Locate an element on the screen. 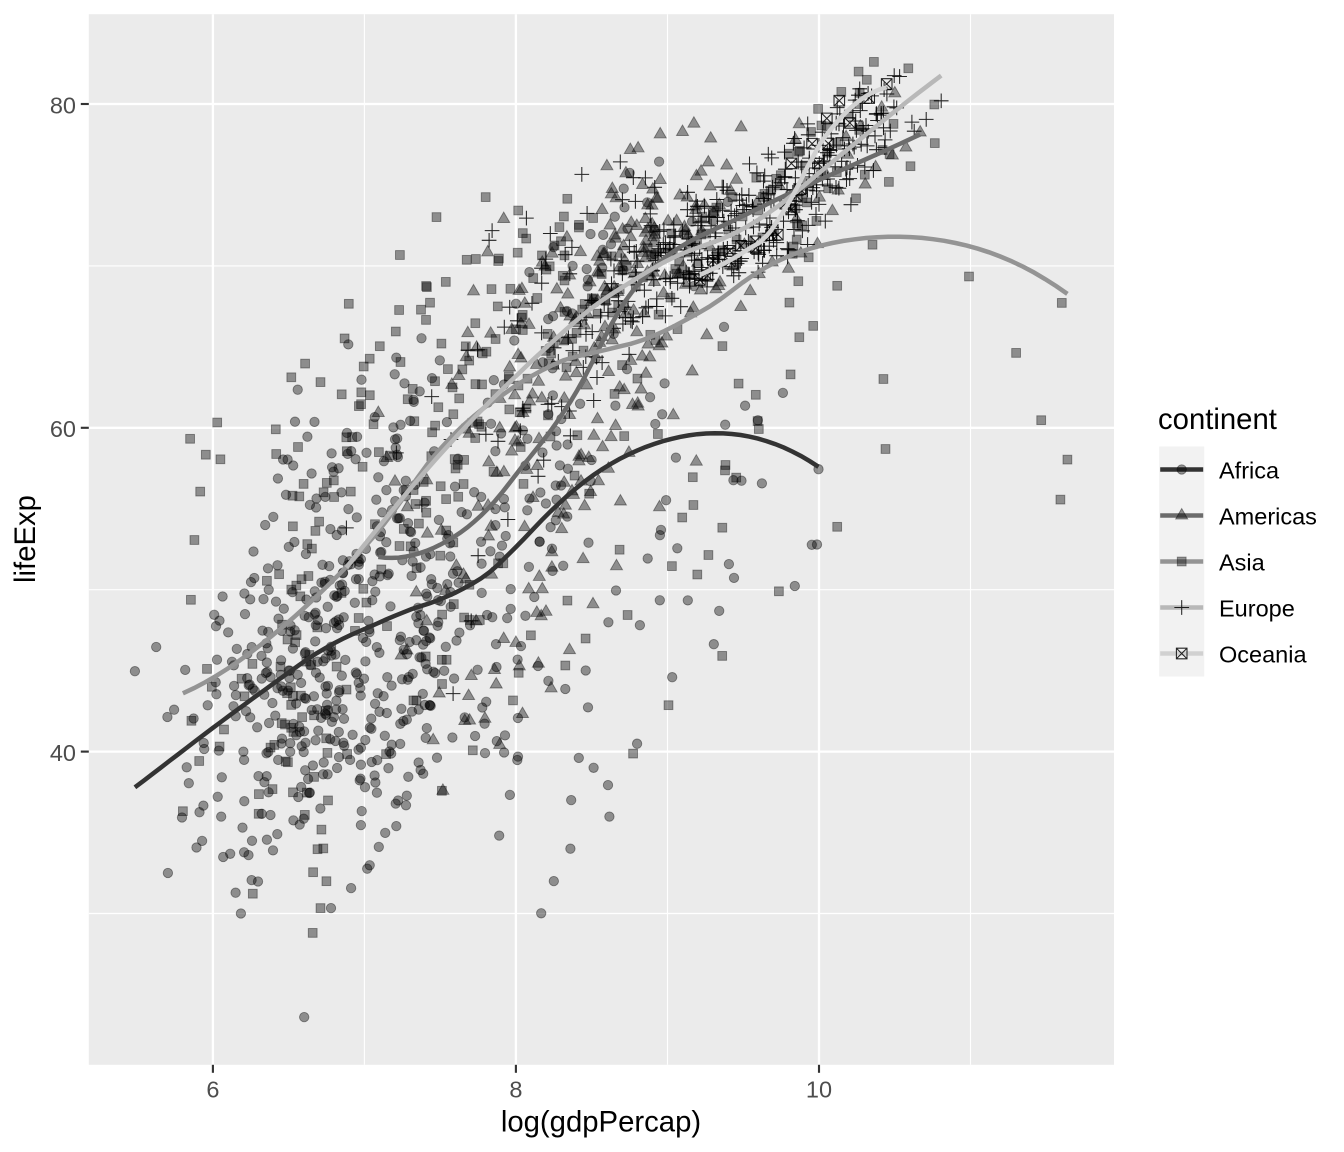 The height and width of the screenshot is (1152, 1344). svg-text: Americas is located at coordinates (1268, 517).